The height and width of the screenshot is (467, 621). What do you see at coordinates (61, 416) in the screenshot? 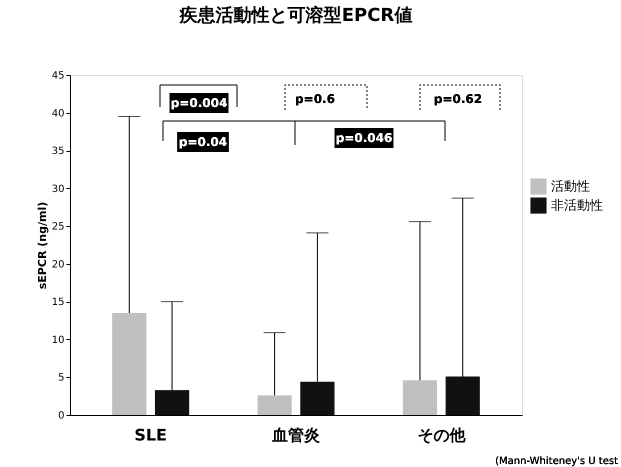
I see `y-tick-label: 0` at bounding box center [61, 416].